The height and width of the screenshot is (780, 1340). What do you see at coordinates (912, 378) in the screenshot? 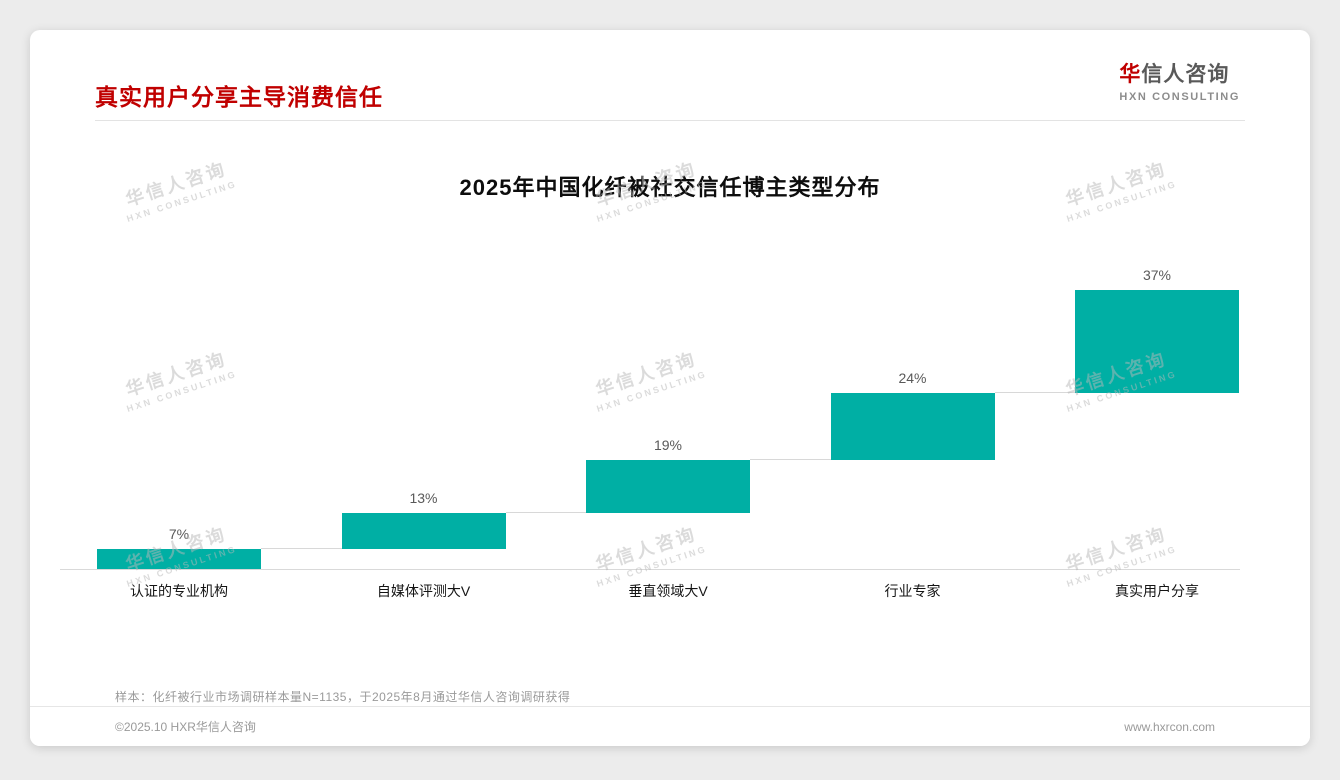
I see `bar-value-label: 24%` at bounding box center [912, 378].